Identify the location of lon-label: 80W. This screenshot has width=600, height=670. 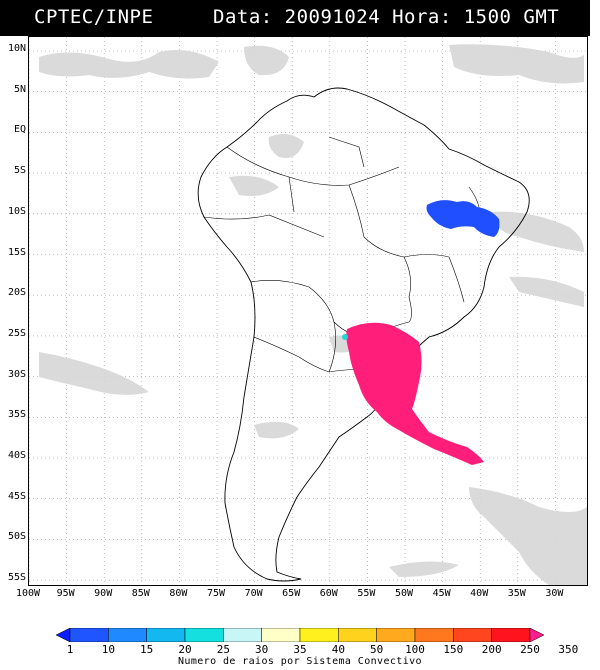
(178, 593).